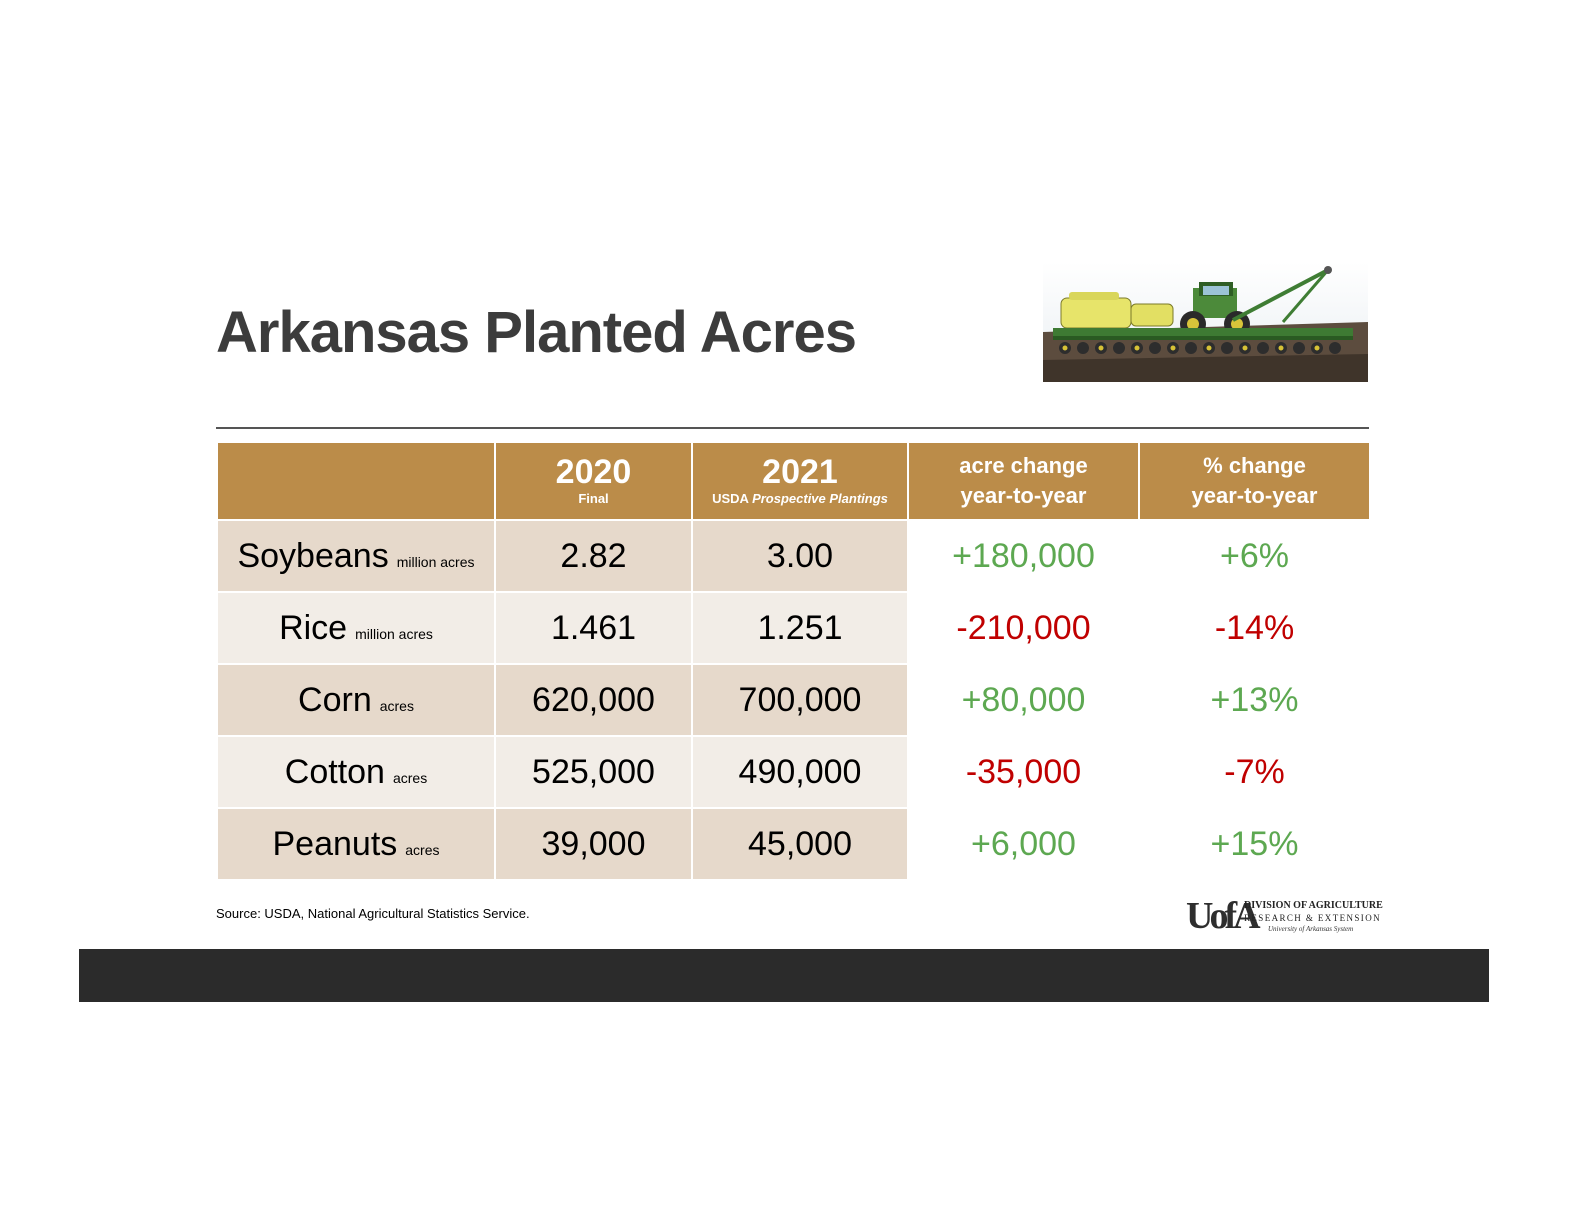 This screenshot has height=1224, width=1584. Describe the element at coordinates (593, 498) in the screenshot. I see `header-2020-sub: Final` at that location.